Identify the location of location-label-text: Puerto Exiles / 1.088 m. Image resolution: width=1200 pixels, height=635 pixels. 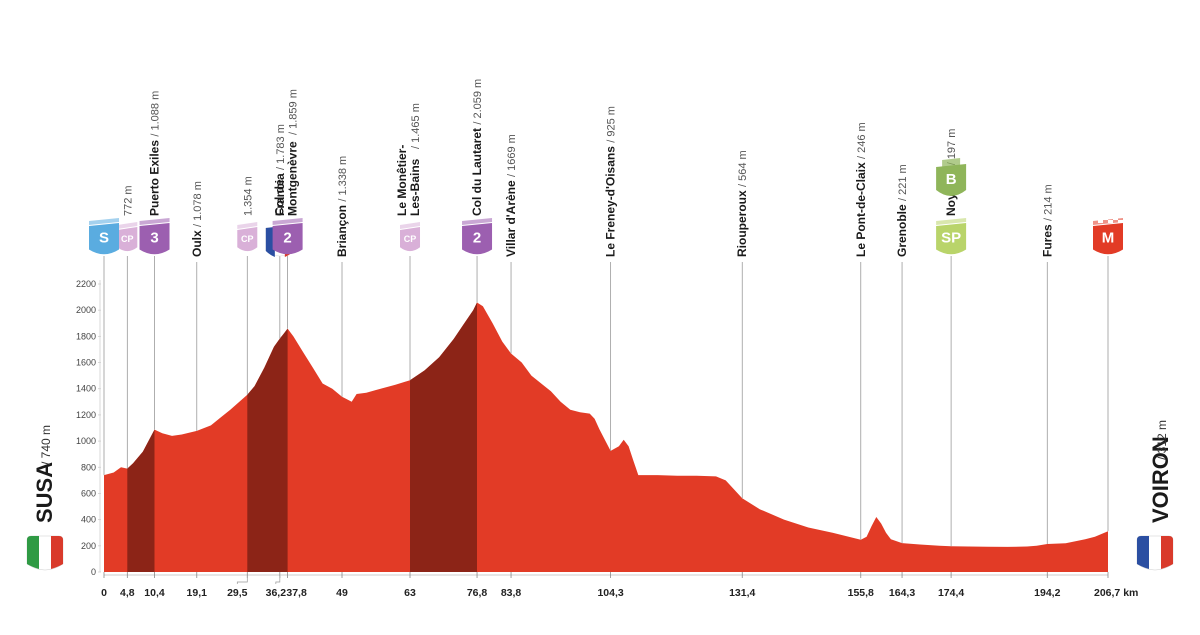
(155, 153).